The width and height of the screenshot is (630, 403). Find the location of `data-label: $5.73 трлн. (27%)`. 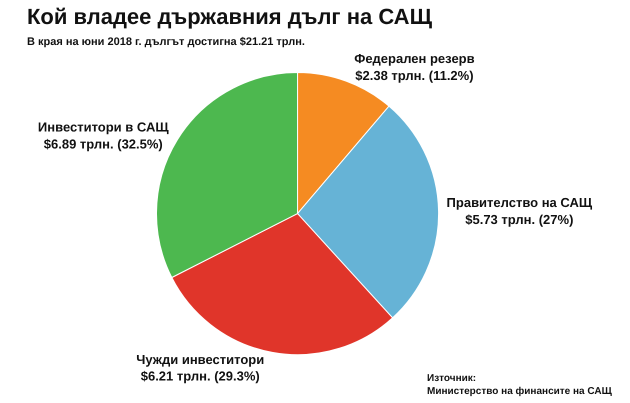

data-label: $5.73 трлн. (27%) is located at coordinates (519, 220).